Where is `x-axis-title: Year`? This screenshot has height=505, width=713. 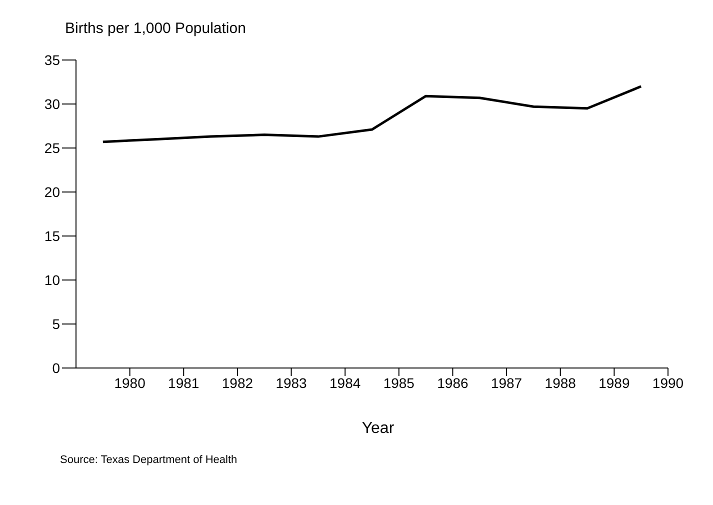
x-axis-title: Year is located at coordinates (378, 429).